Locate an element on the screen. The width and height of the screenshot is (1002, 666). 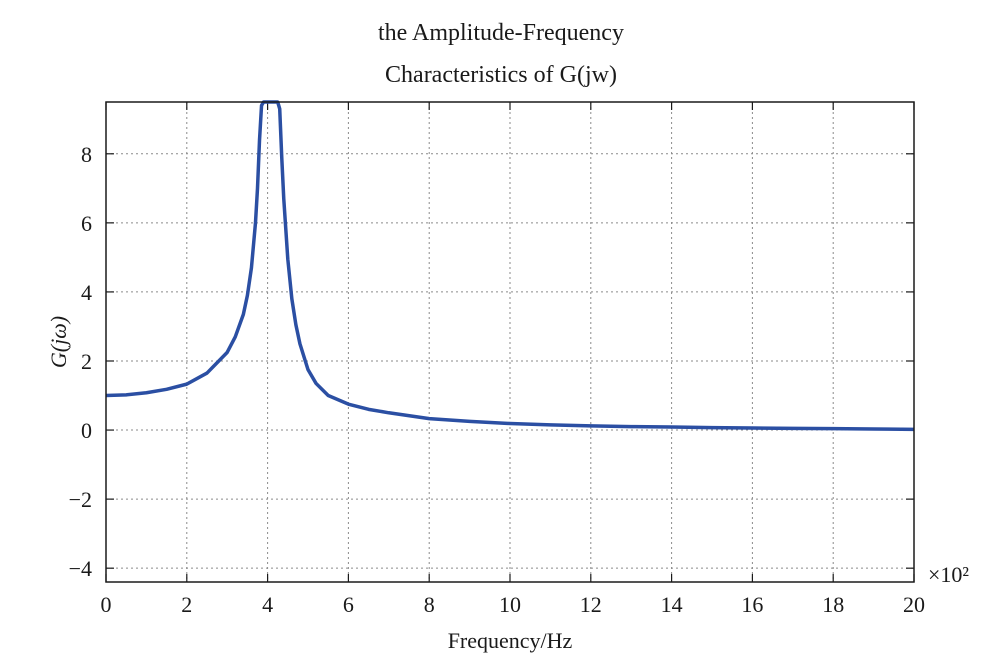
y-axis-label: G(jω) is located at coordinates (58, 342).